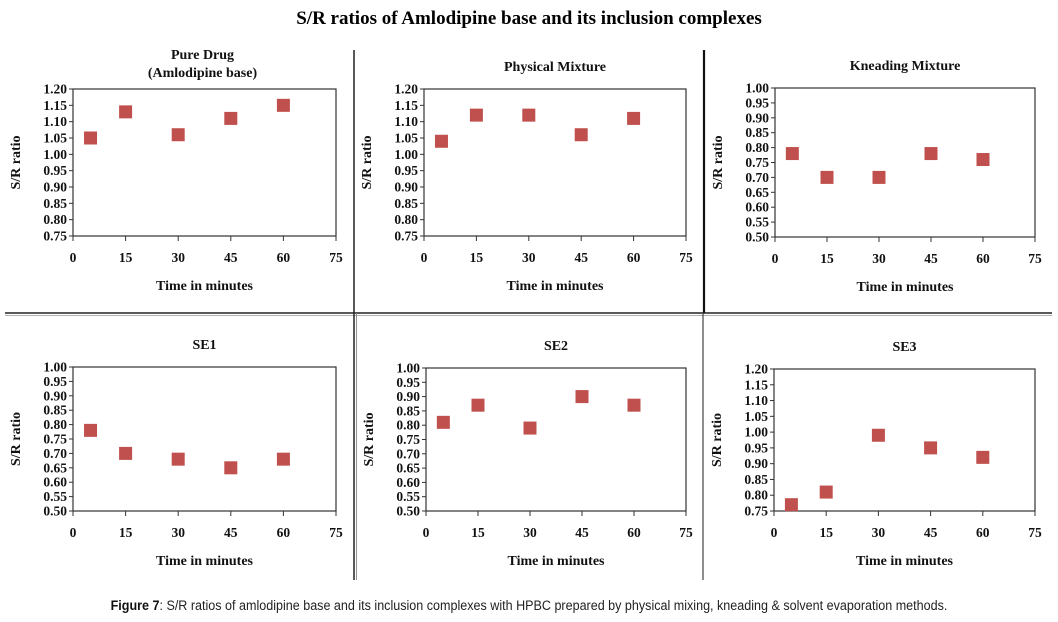  Describe the element at coordinates (555, 67) in the screenshot. I see `chart-title: Physical Mixture` at that location.